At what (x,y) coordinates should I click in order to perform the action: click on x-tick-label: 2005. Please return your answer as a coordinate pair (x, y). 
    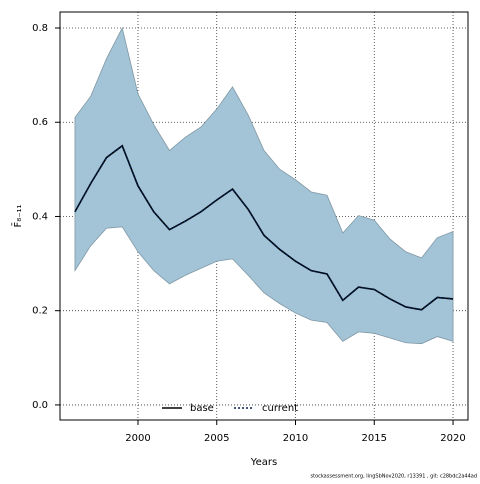
    Looking at the image, I should click on (216, 438).